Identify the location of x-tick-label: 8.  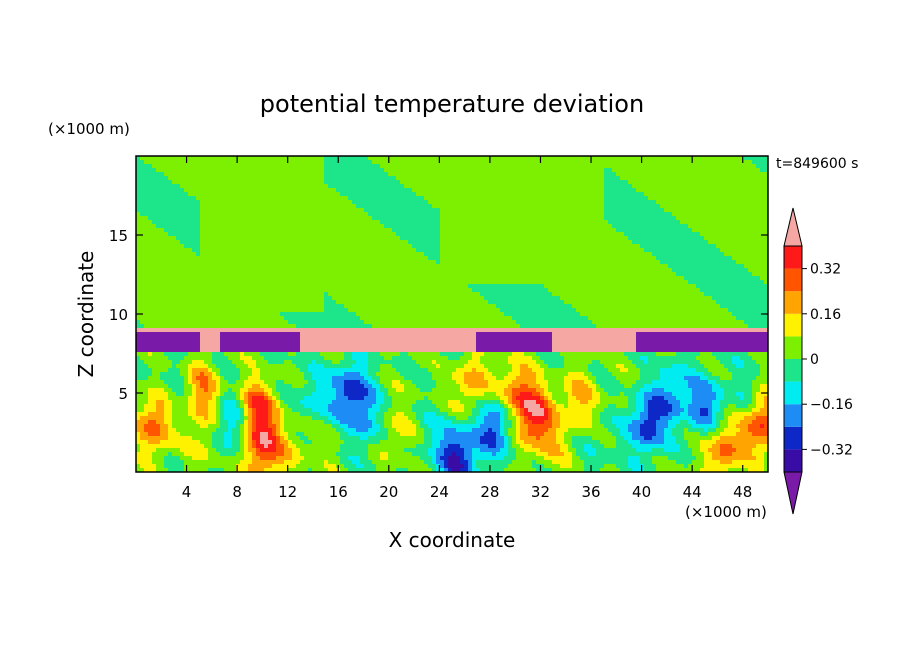
(237, 492).